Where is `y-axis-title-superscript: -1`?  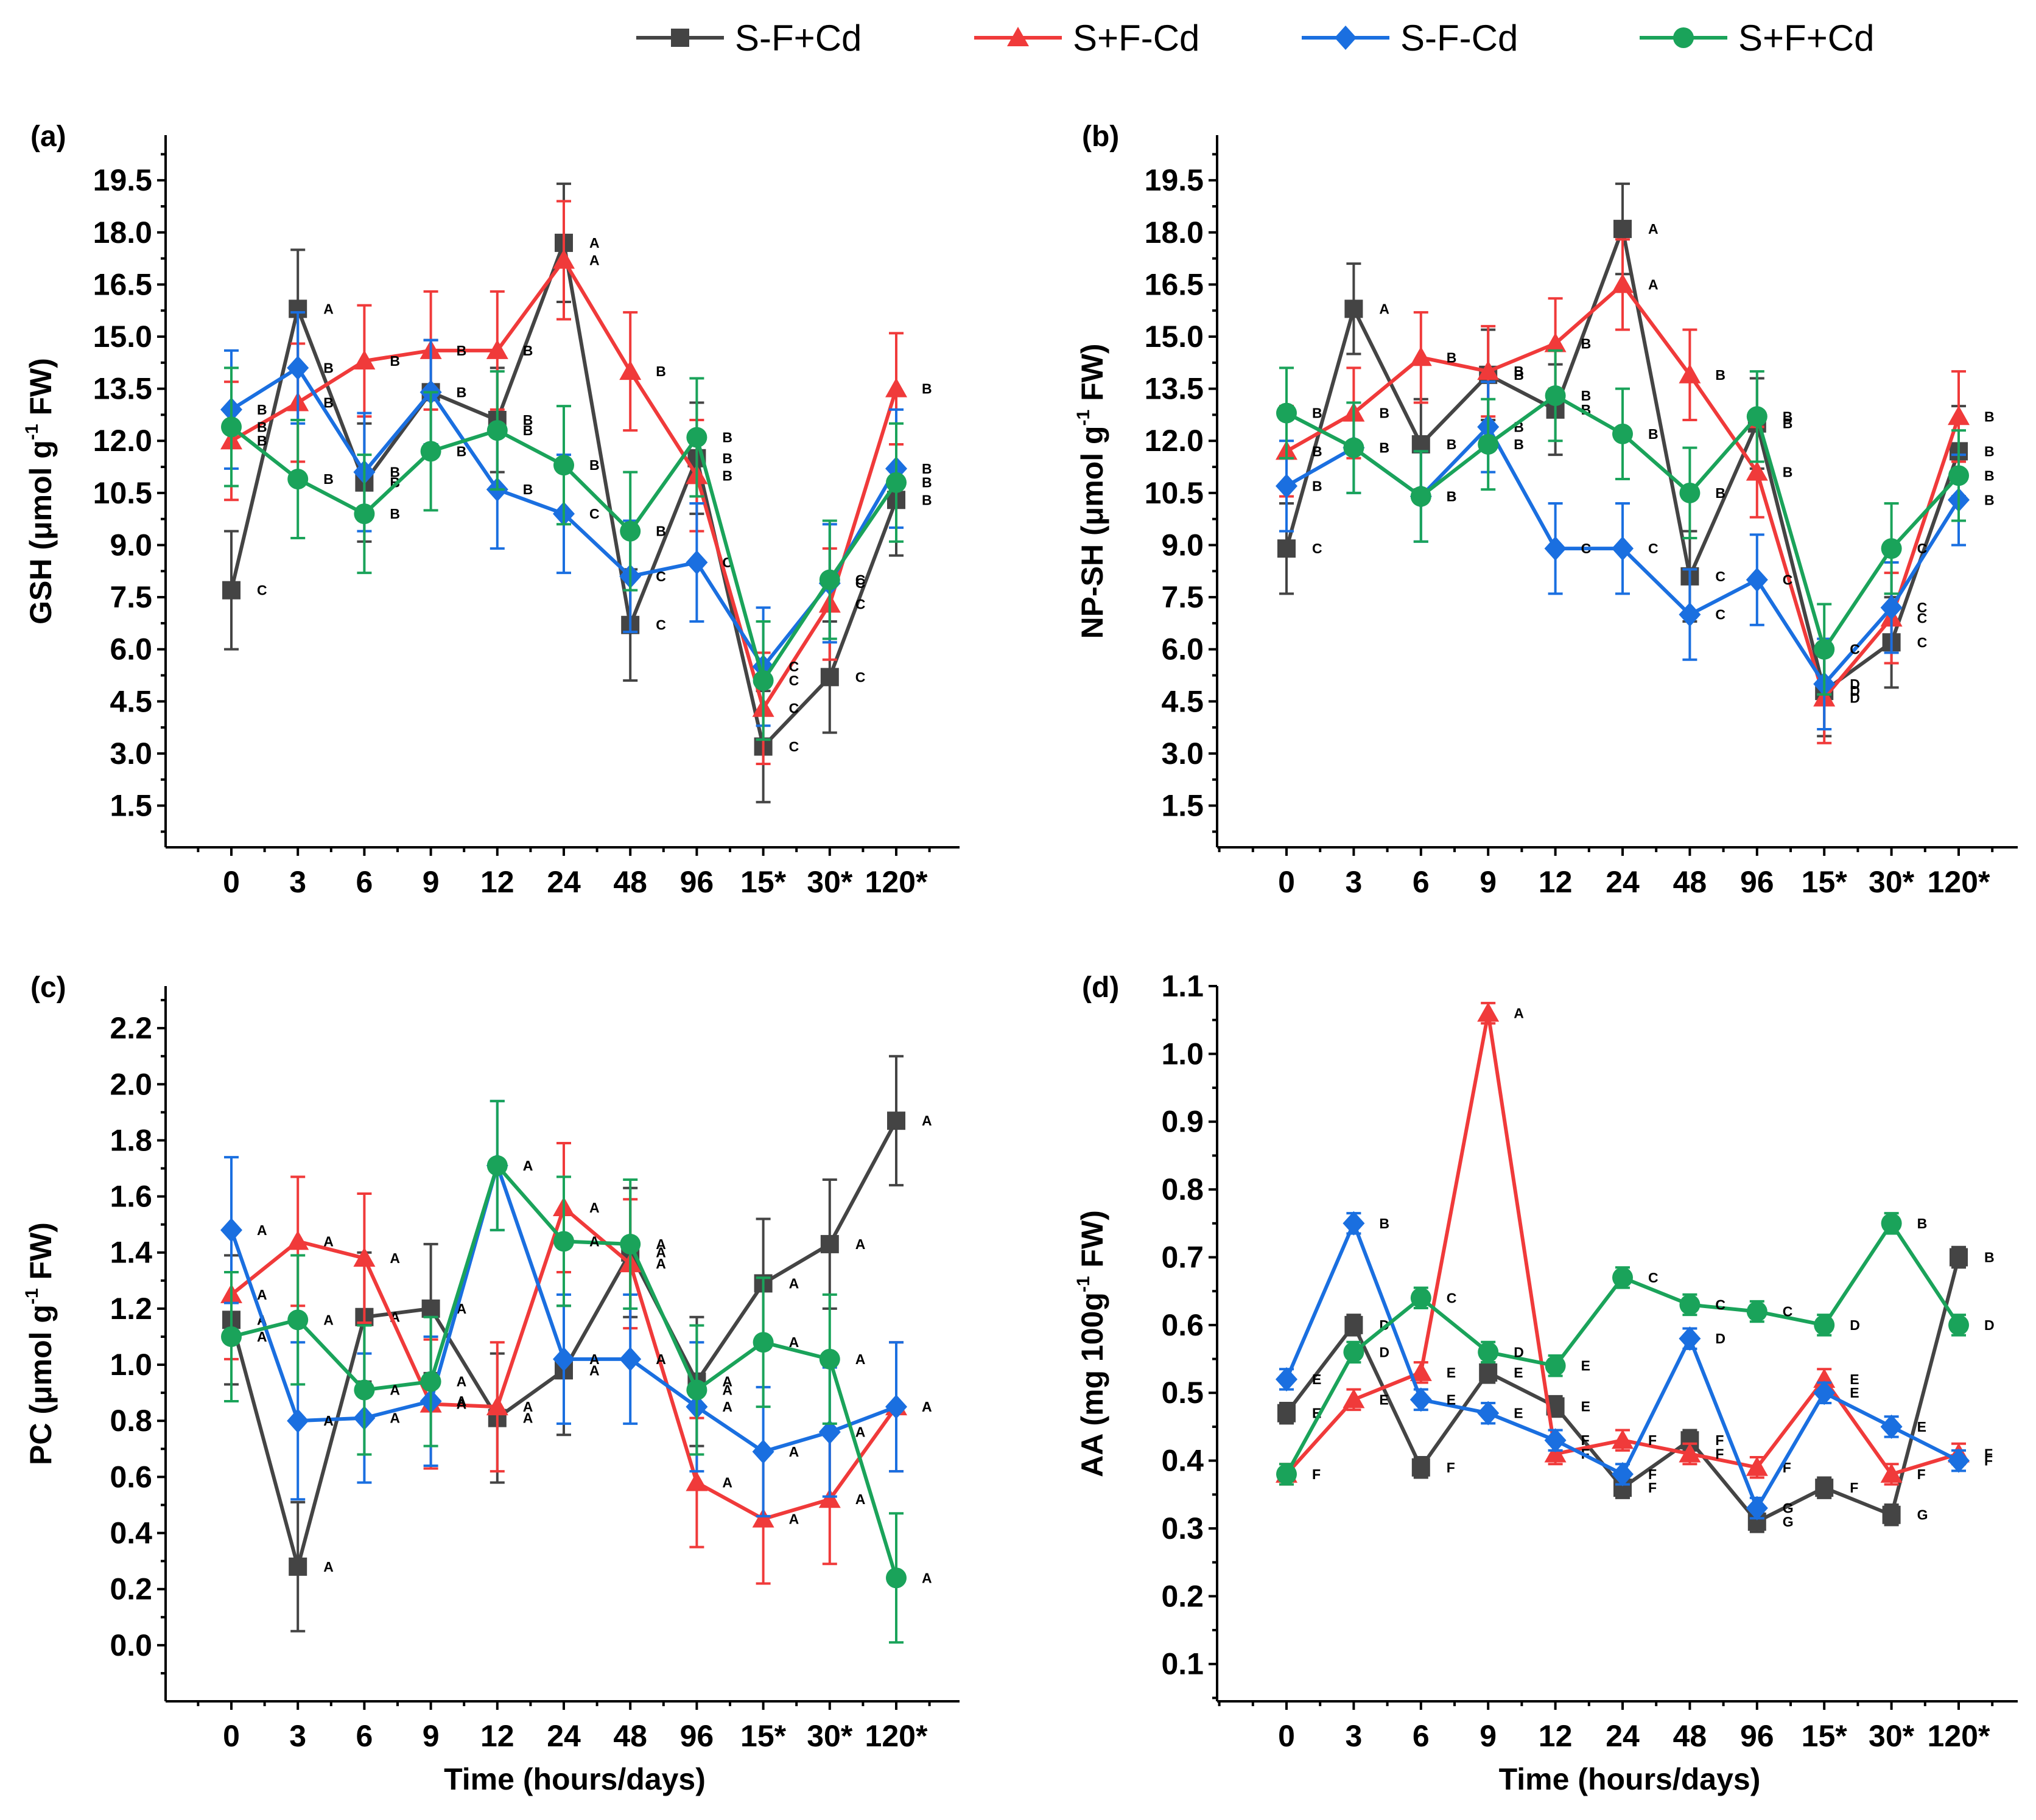
y-axis-title-superscript: -1 is located at coordinates (32, 1296).